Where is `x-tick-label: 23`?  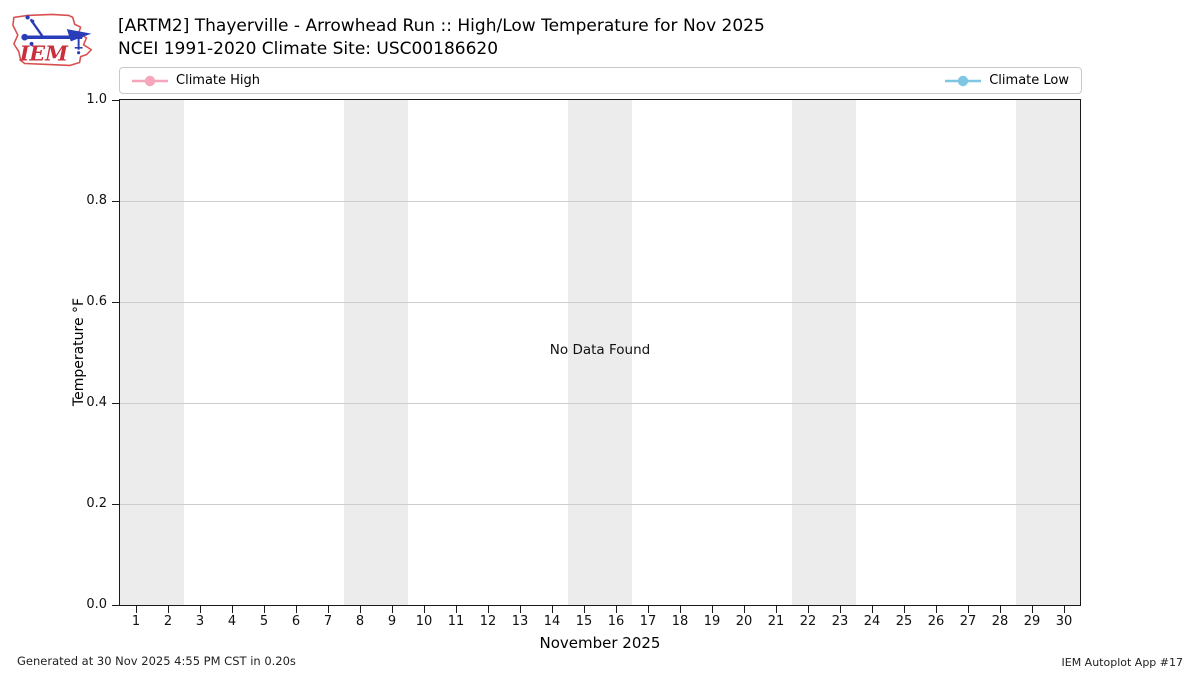 x-tick-label: 23 is located at coordinates (840, 621).